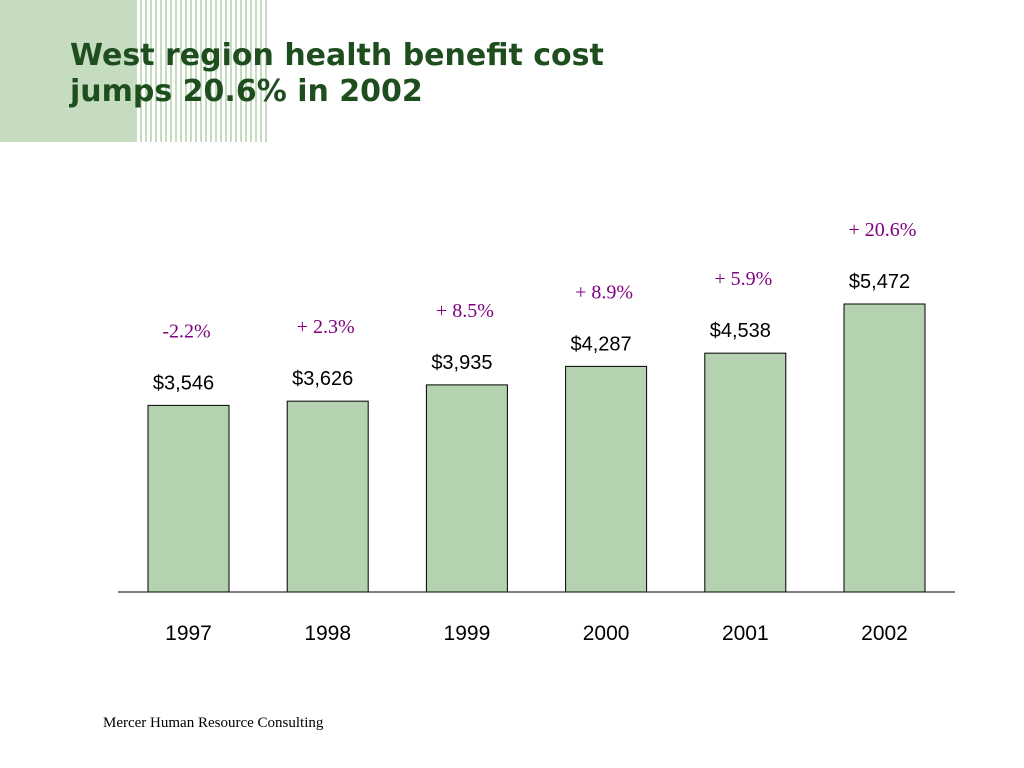  What do you see at coordinates (213, 723) in the screenshot?
I see `footer-source: Mercer Human Resource Consulting` at bounding box center [213, 723].